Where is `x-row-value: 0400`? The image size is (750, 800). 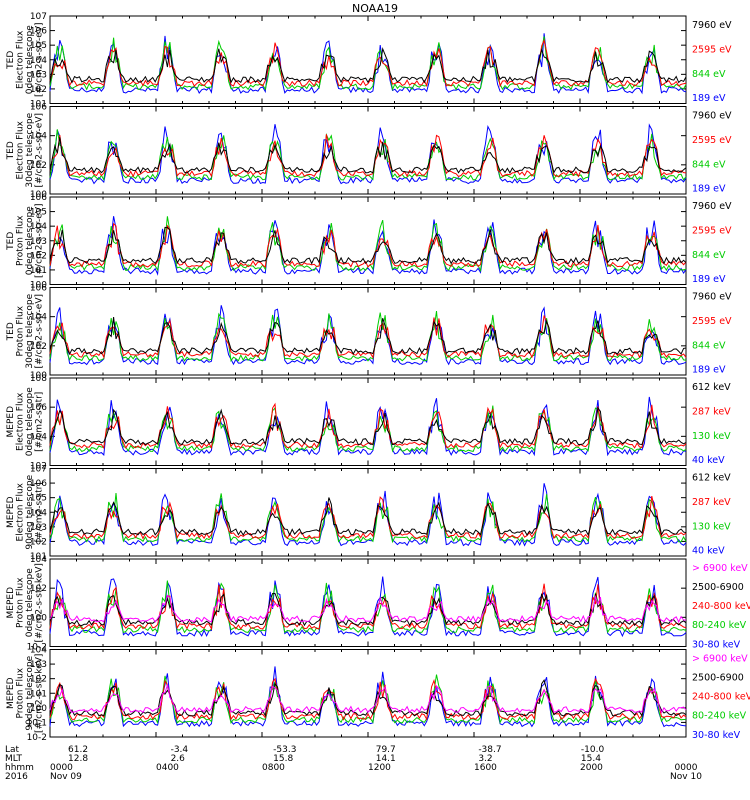
x-row-value: 0400 is located at coordinates (167, 768).